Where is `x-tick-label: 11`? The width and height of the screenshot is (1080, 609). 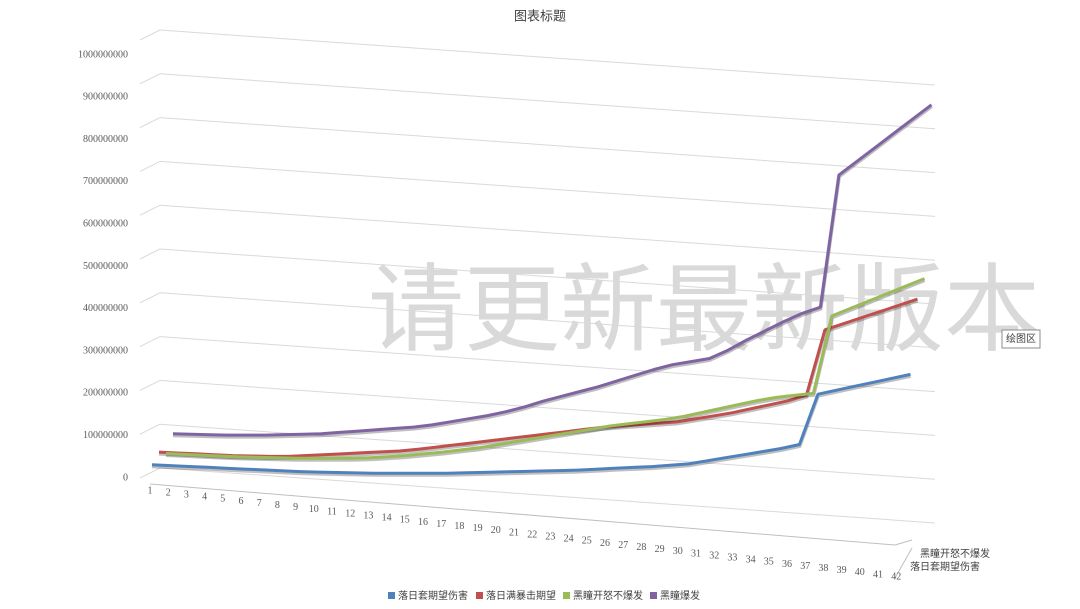 x-tick-label: 11 is located at coordinates (332, 511).